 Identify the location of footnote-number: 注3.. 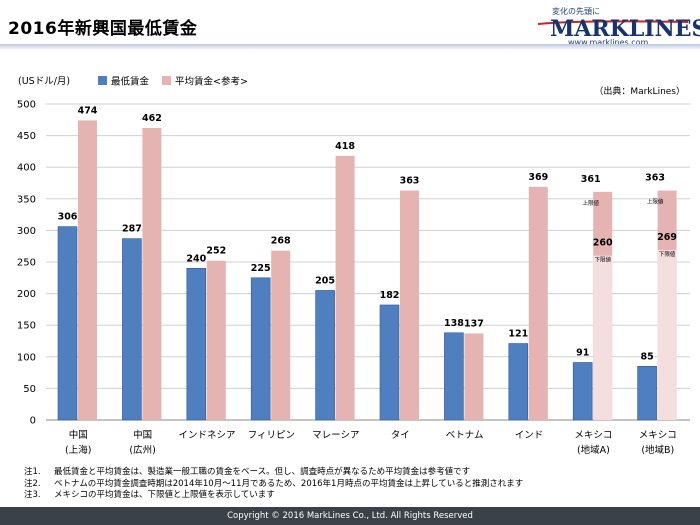
(32, 495).